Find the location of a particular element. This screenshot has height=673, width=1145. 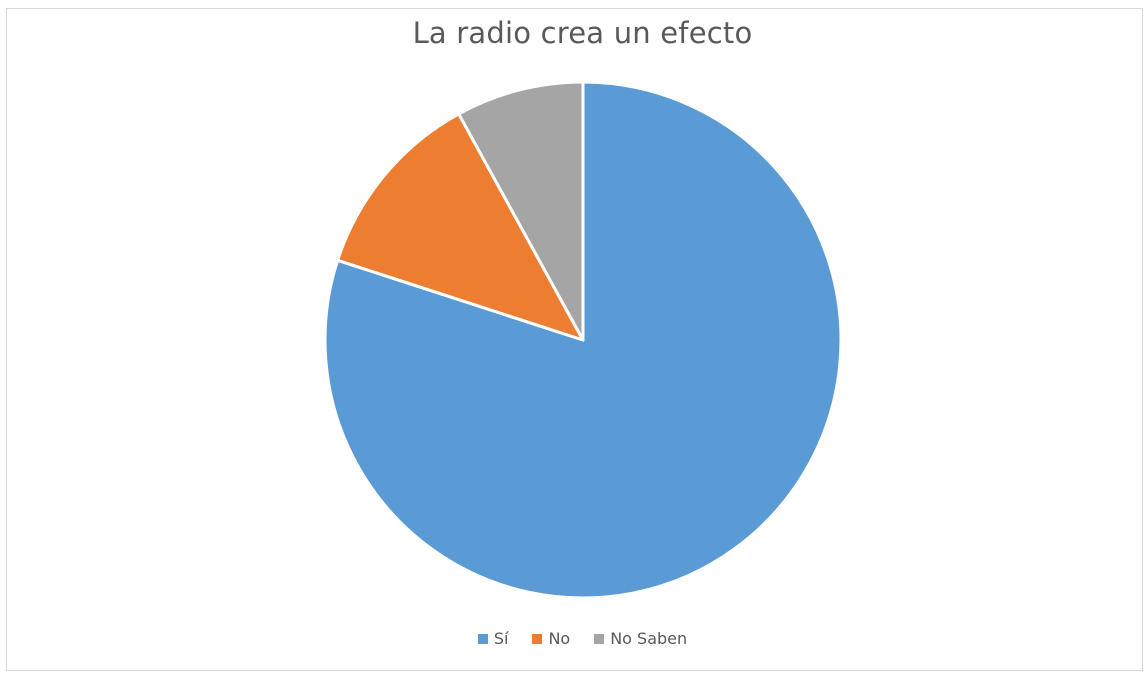

pie-slice-no is located at coordinates (460, 227).